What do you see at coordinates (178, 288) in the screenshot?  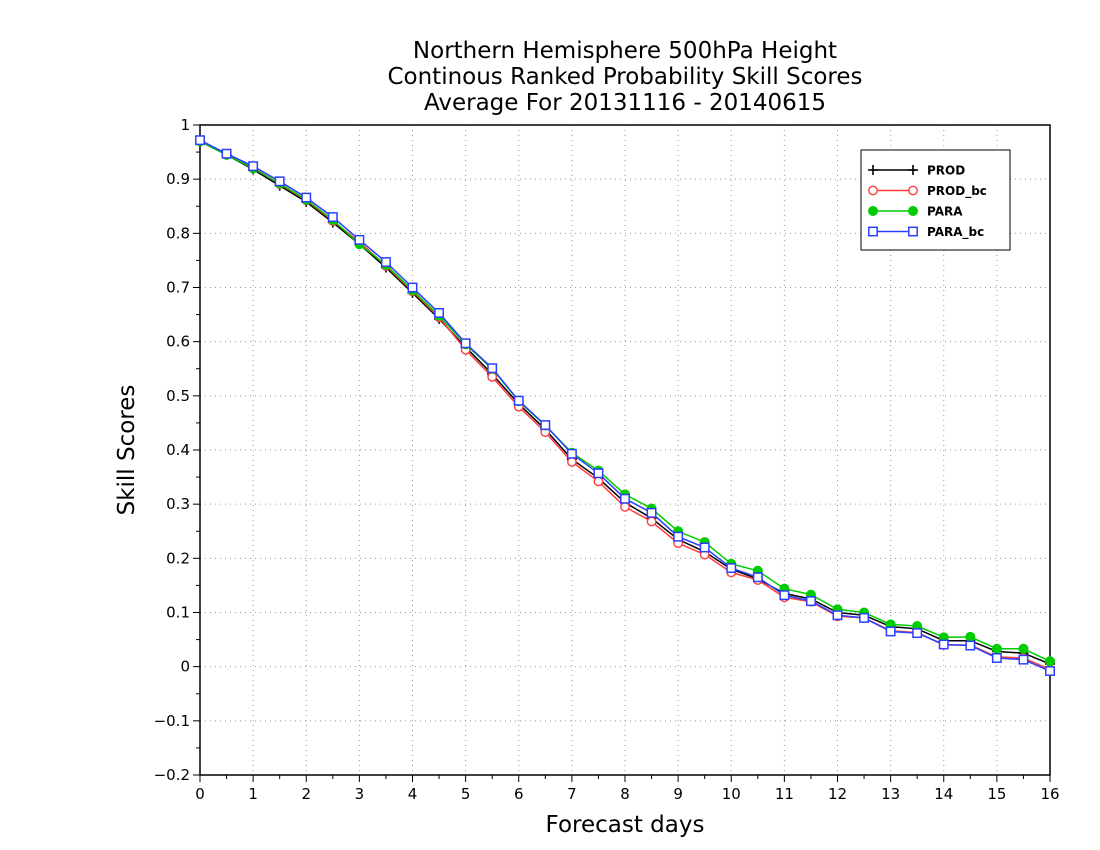 I see `y-tick-label: 0.7` at bounding box center [178, 288].